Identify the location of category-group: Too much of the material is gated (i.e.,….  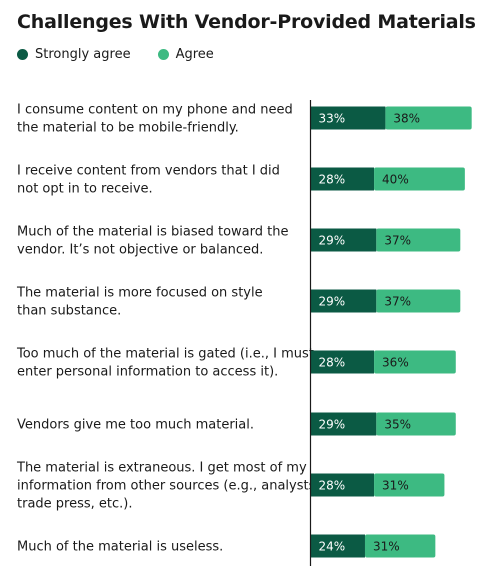
(236, 363).